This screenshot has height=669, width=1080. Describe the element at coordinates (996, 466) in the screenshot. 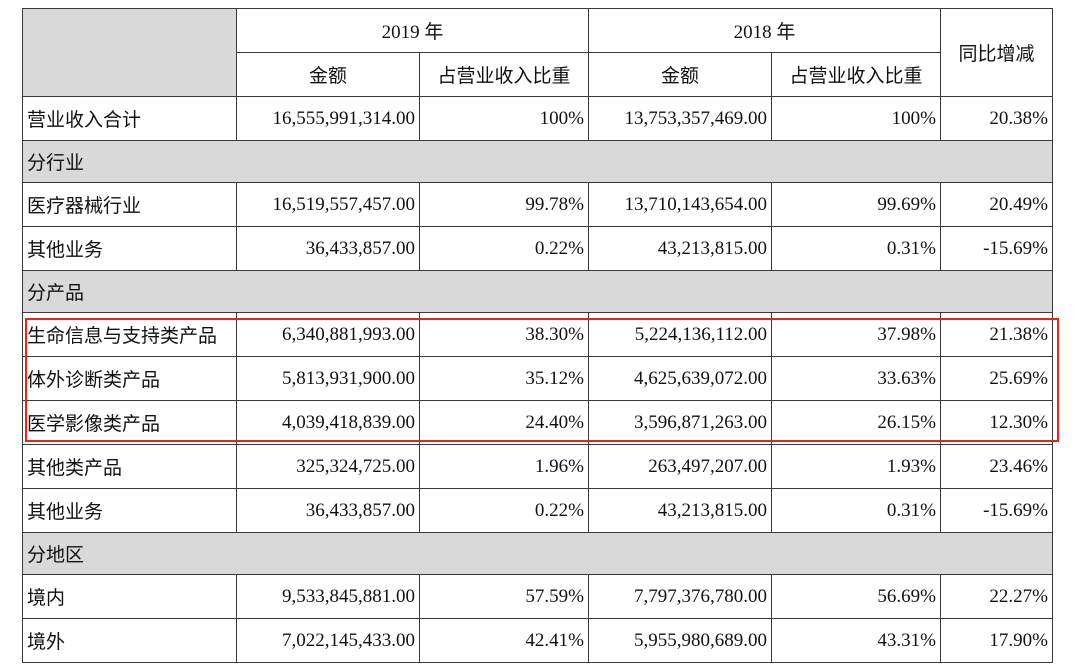

I see `yoy-cell: 23.46%` at that location.